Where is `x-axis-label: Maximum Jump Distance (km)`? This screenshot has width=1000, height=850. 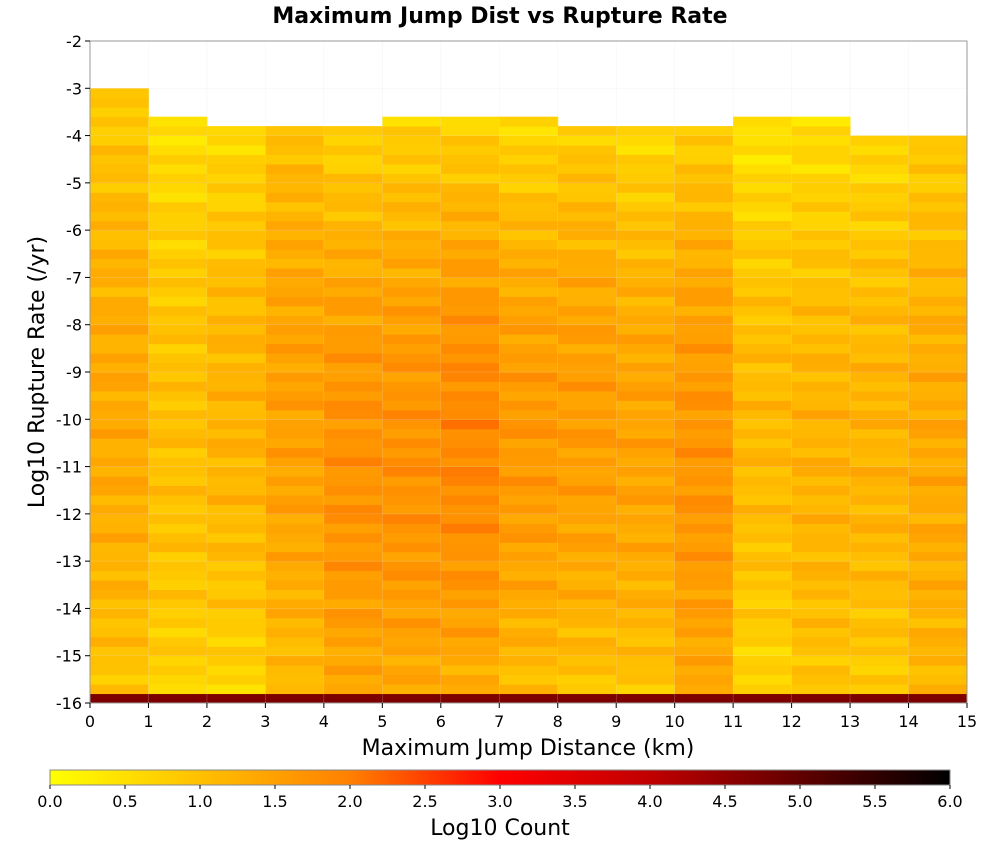 x-axis-label: Maximum Jump Distance (km) is located at coordinates (528, 748).